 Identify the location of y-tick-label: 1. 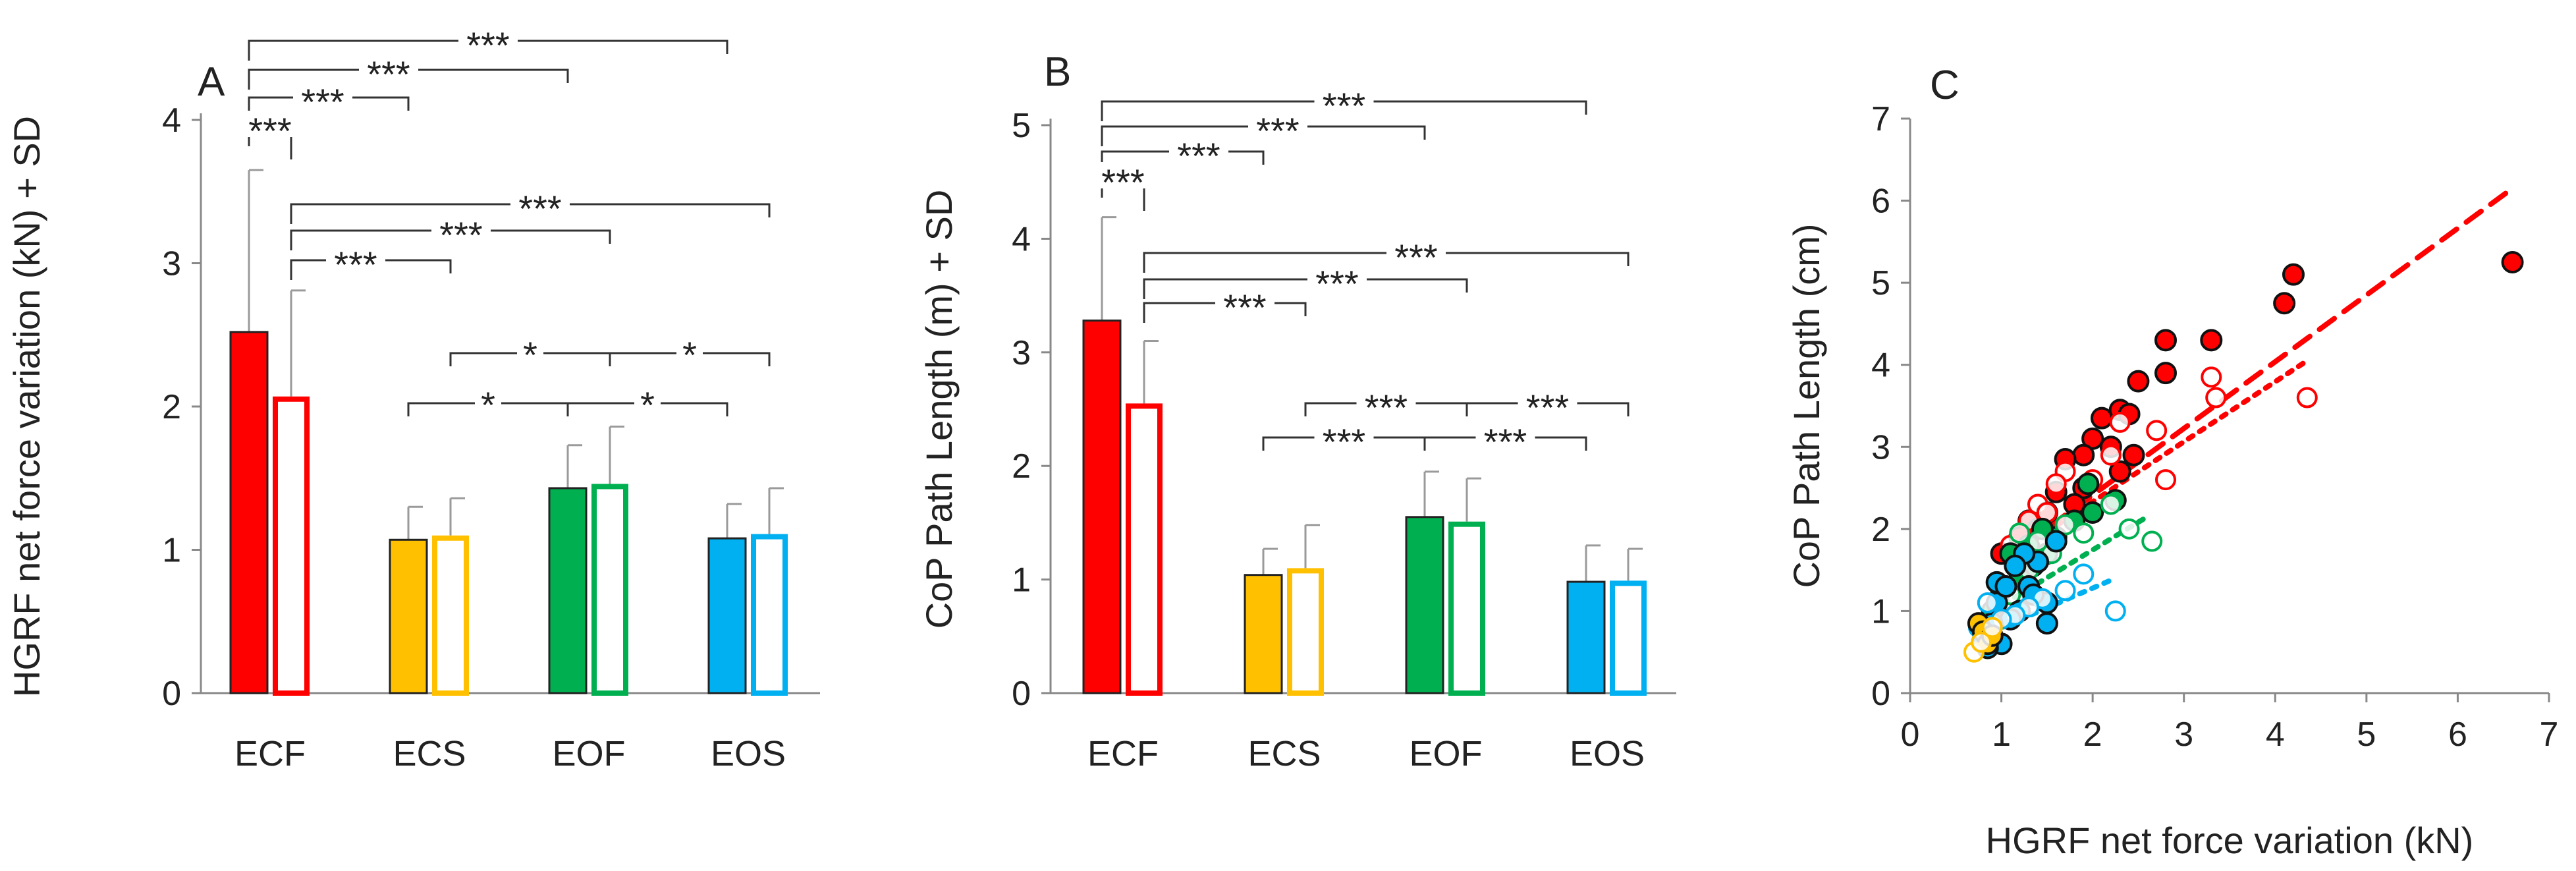
(171, 551).